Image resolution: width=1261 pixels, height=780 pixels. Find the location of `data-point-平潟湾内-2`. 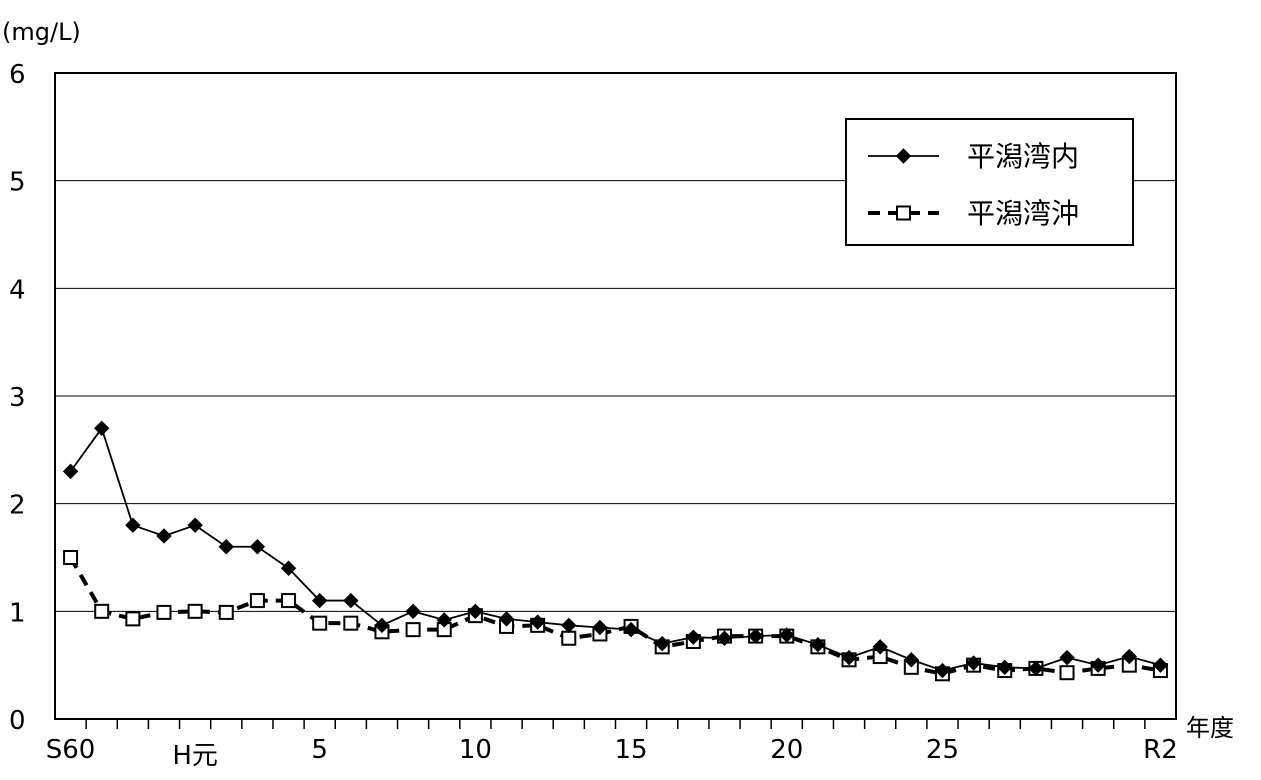

data-point-平潟湾内-2 is located at coordinates (226, 547).